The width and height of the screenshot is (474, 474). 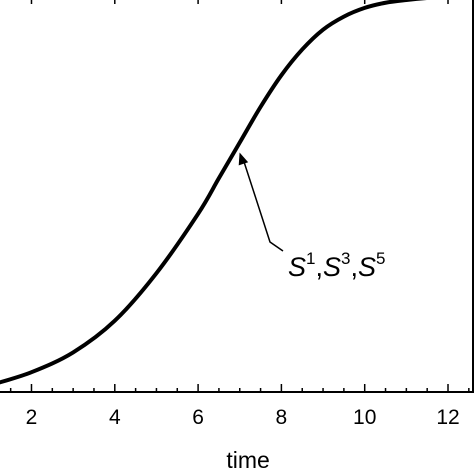 I want to click on x-tick-label: 2, so click(x=32, y=417).